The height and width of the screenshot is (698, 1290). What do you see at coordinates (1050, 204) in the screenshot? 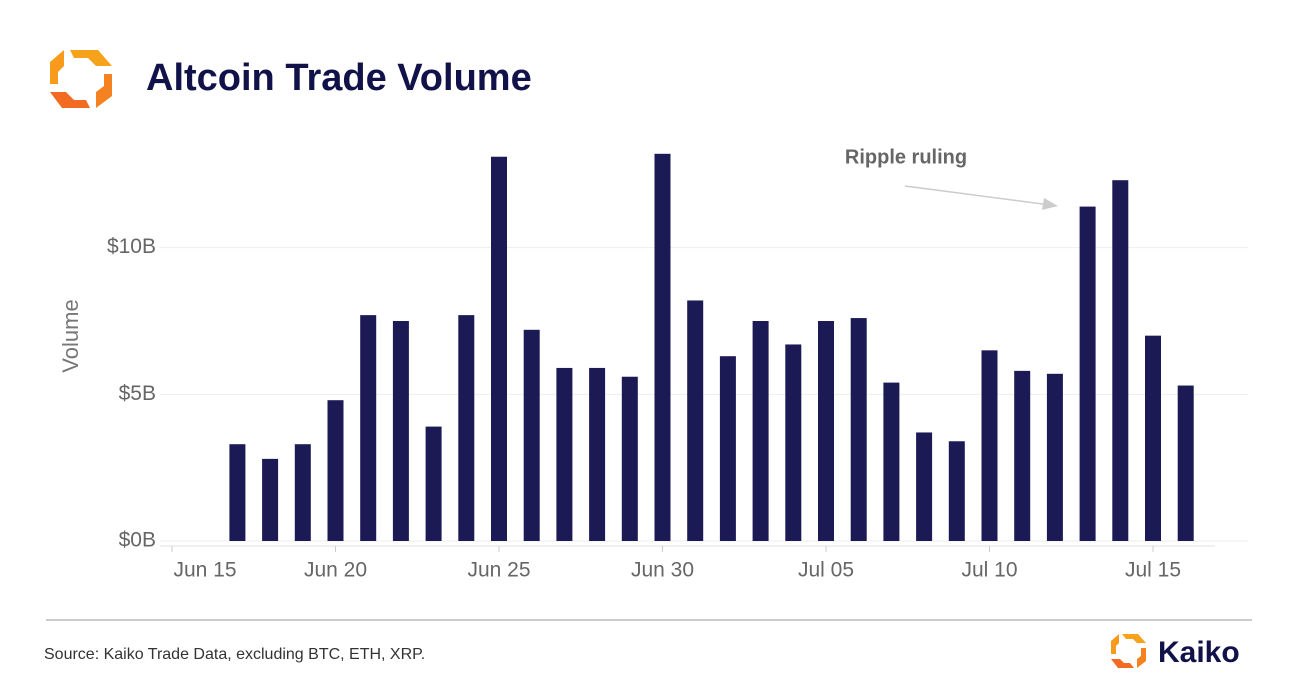
I see `arrow-head` at bounding box center [1050, 204].